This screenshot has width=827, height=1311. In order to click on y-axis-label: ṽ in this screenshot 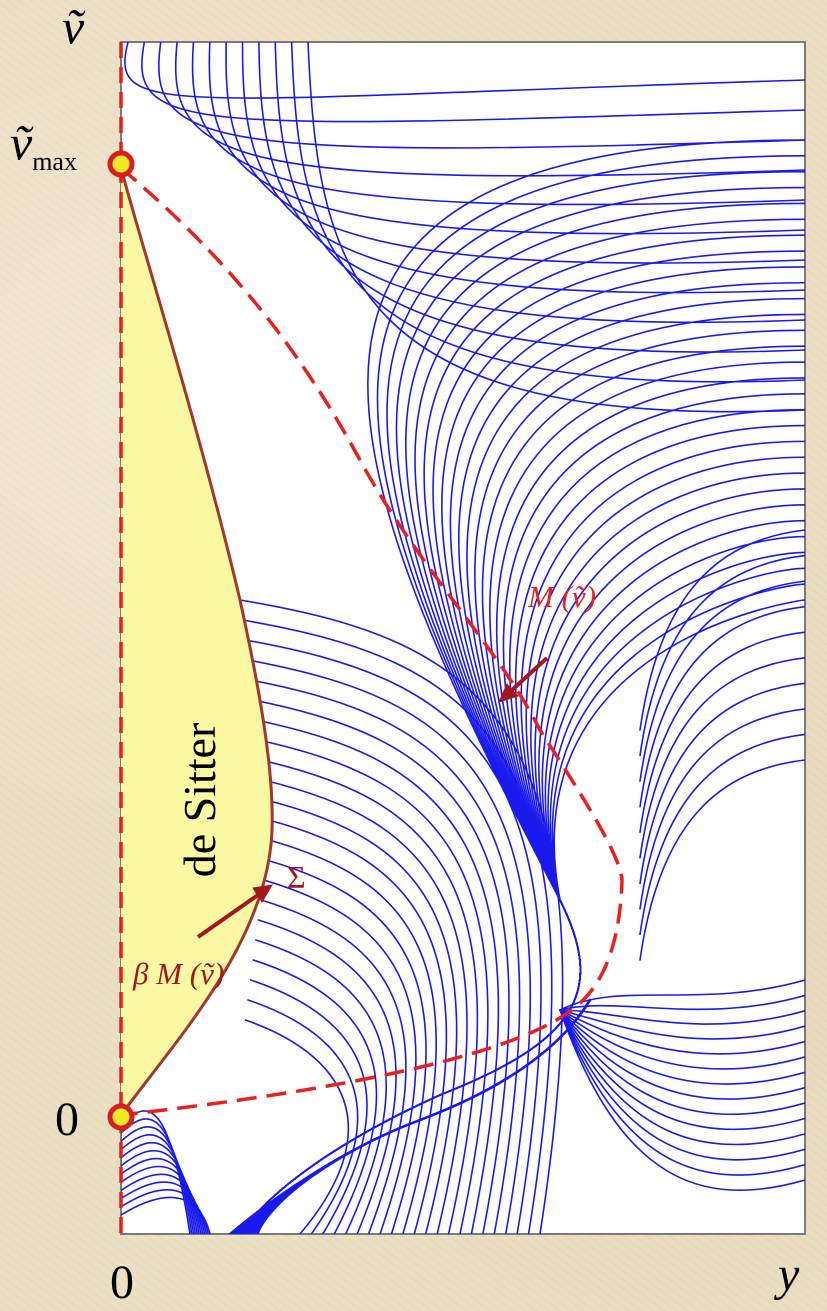, I will do `click(74, 27)`.